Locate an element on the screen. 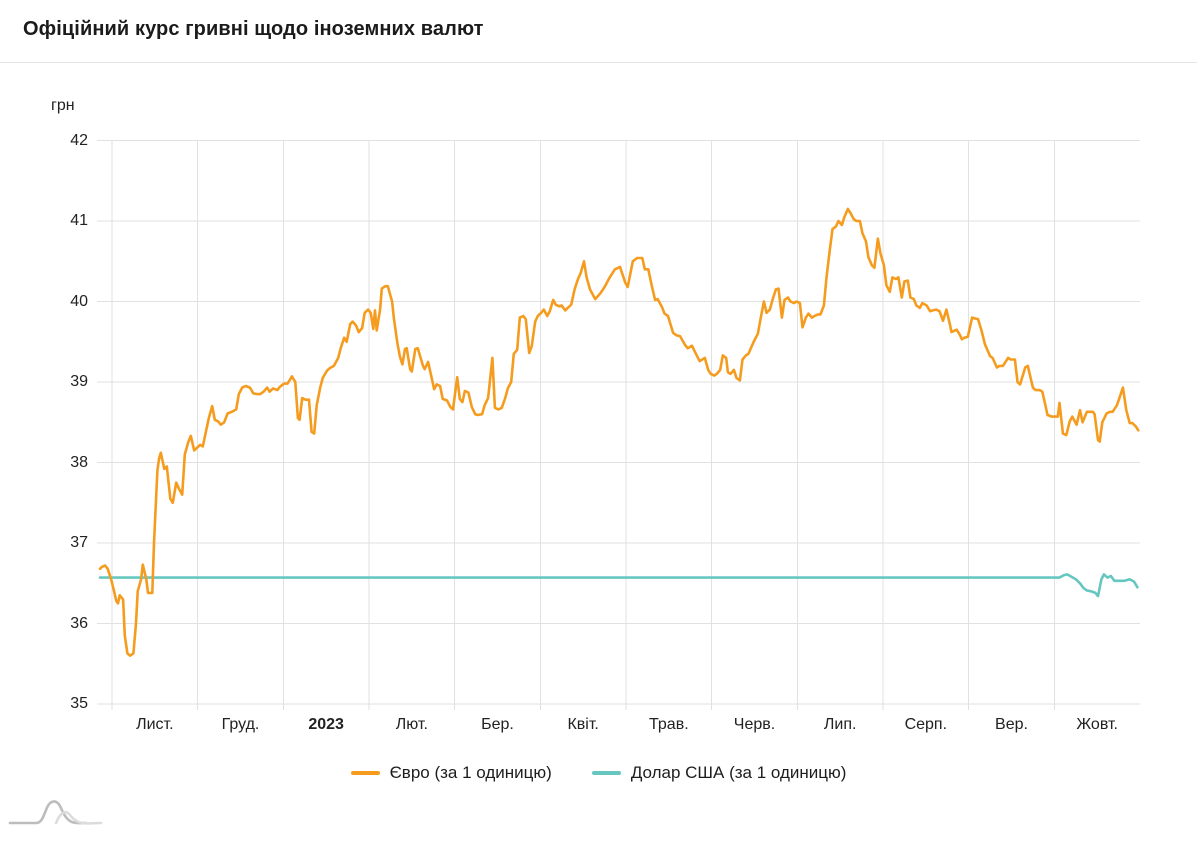 Image resolution: width=1197 pixels, height=850 pixels. x-tick-label: Бер. is located at coordinates (497, 724).